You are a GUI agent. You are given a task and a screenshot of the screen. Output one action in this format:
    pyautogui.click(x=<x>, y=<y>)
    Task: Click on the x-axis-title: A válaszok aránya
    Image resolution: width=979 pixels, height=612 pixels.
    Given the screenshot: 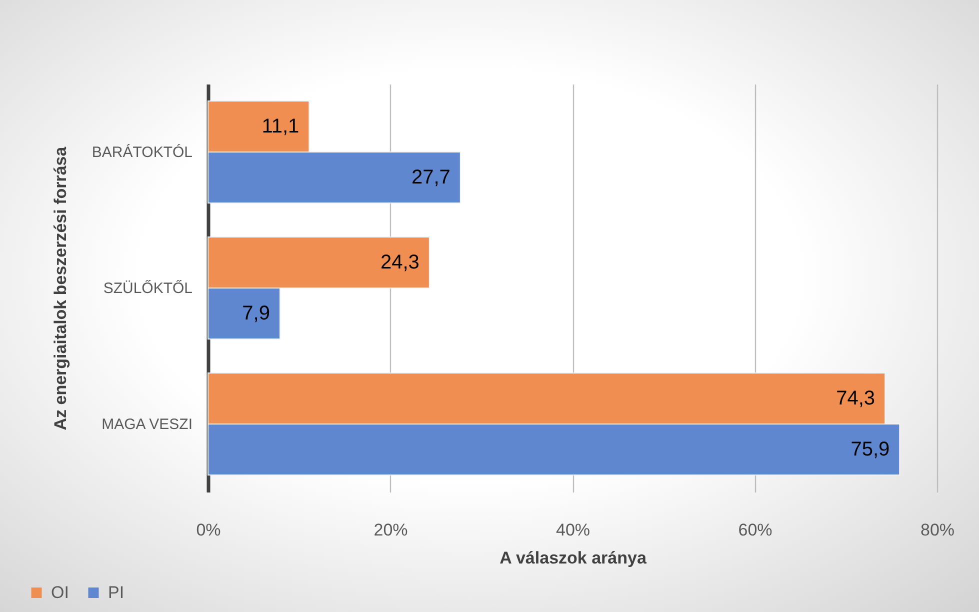 What is the action you would take?
    pyautogui.click(x=573, y=558)
    